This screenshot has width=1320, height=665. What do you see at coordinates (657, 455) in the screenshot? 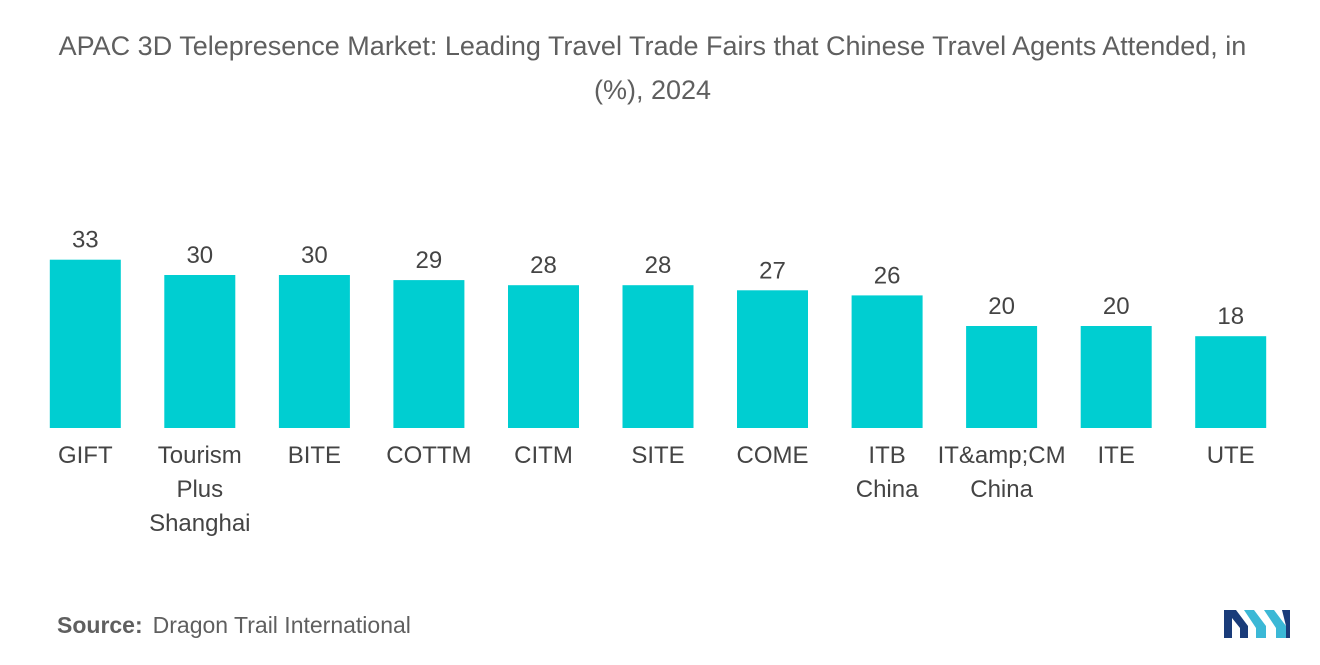
I see `category-label-5-0: SITE` at bounding box center [657, 455].